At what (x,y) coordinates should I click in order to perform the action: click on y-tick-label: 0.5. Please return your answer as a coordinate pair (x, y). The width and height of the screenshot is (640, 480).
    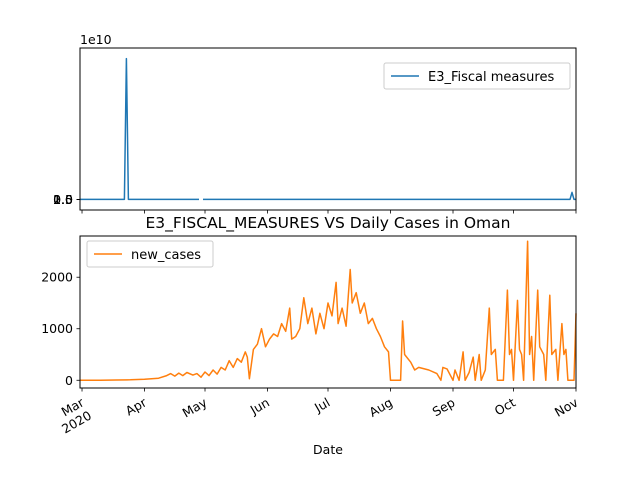
    Looking at the image, I should click on (63, 199).